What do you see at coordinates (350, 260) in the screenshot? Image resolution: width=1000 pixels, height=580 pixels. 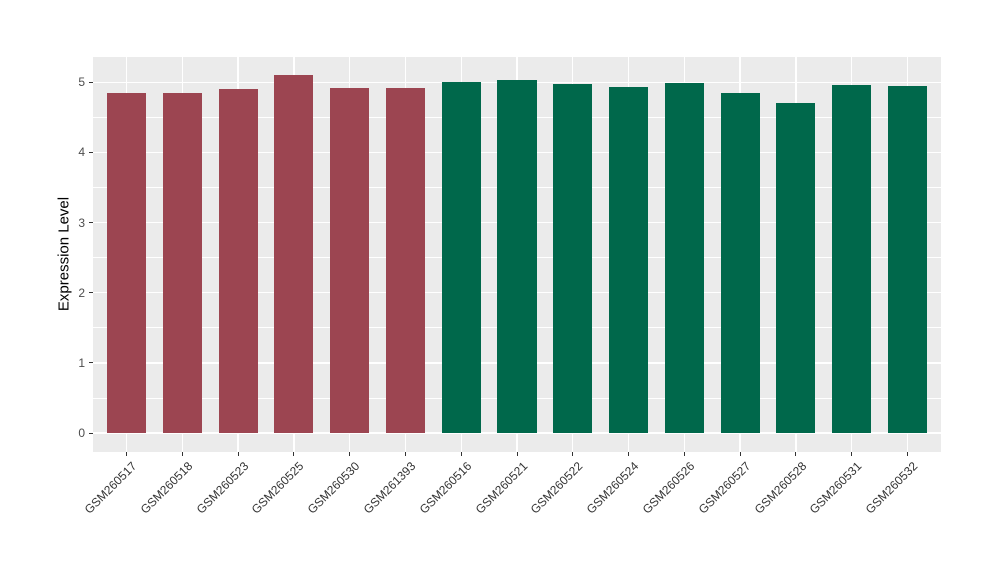 I see `bar-GSM260530` at bounding box center [350, 260].